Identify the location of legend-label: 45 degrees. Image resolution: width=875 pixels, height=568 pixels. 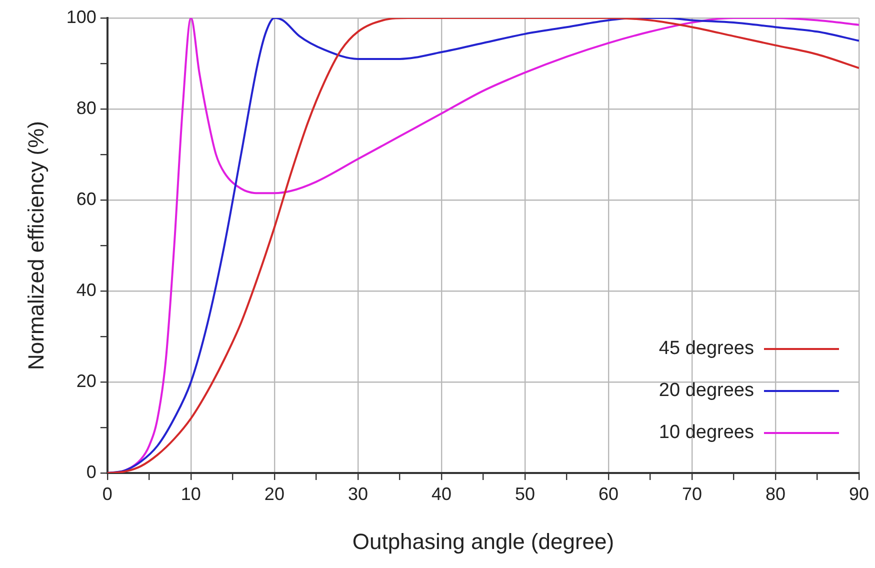
(706, 349).